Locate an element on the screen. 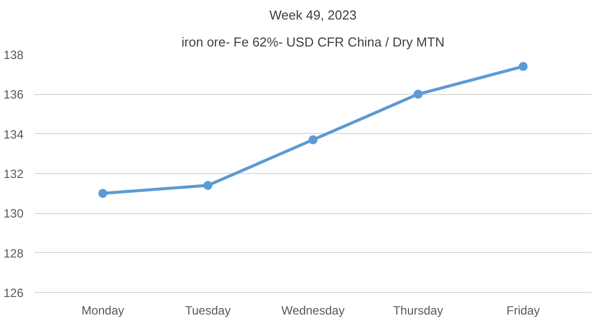 This screenshot has width=600, height=324. chart-title: Week 49, 2023 is located at coordinates (313, 15).